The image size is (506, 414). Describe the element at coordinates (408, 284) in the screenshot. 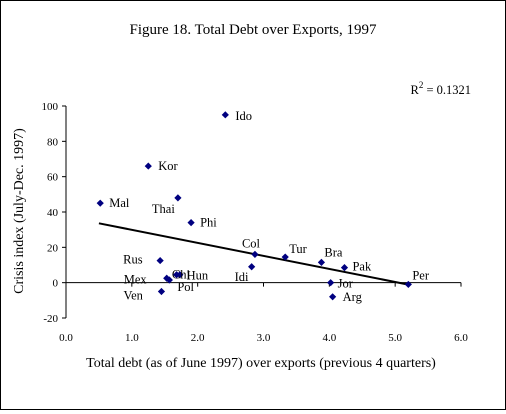

I see `data-point-per` at that location.